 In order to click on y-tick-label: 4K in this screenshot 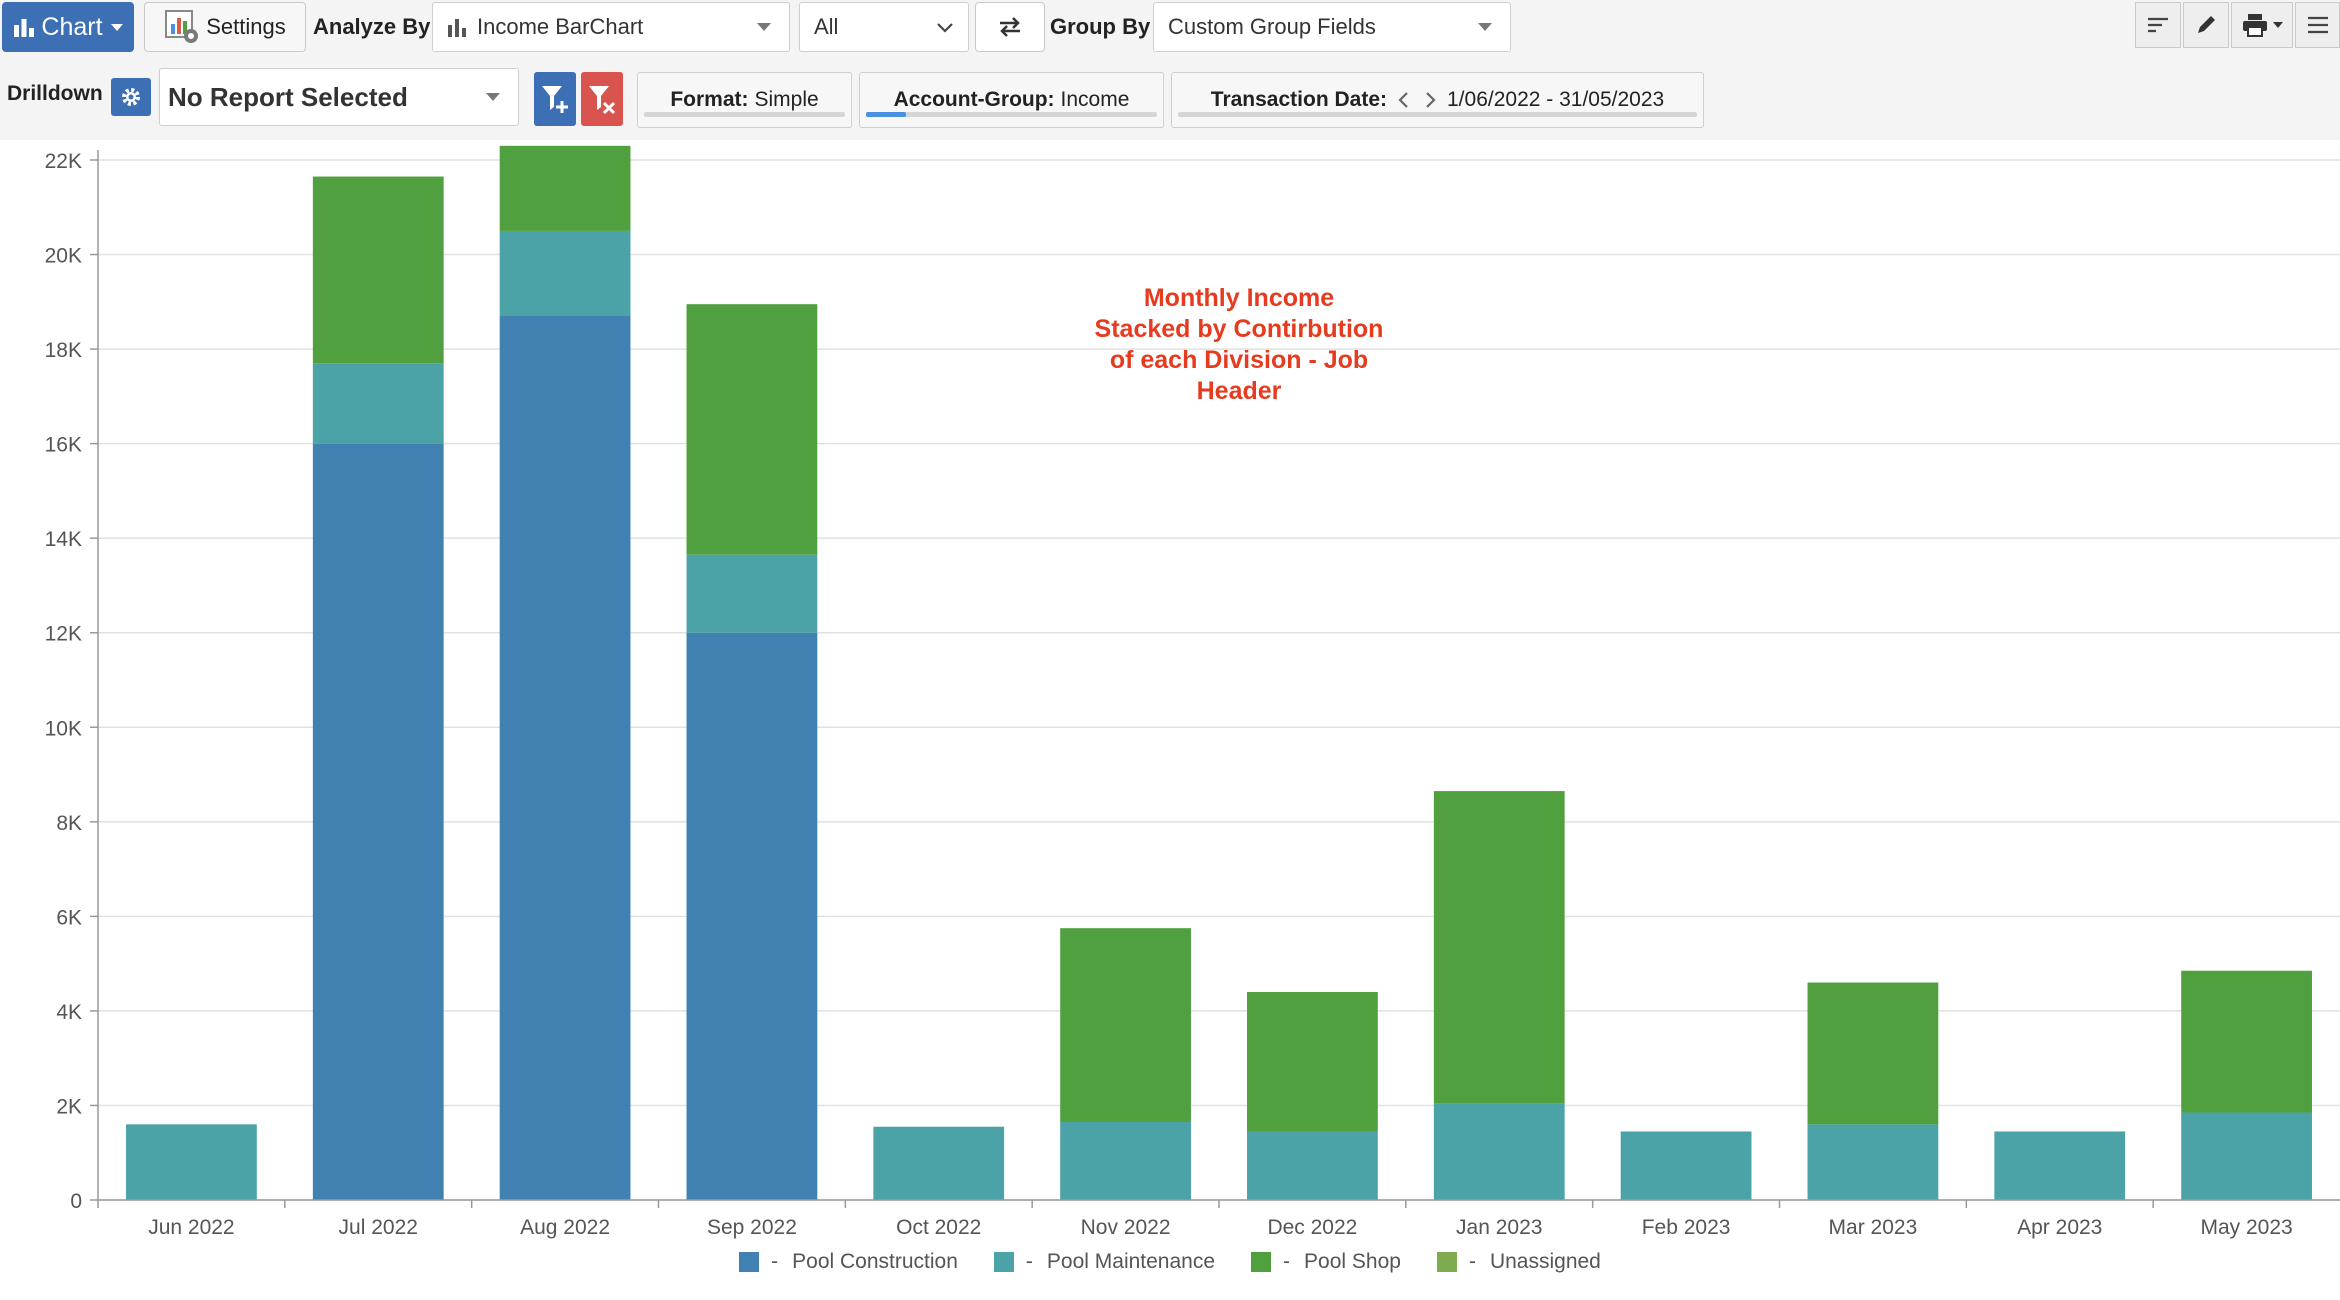, I will do `click(69, 1012)`.